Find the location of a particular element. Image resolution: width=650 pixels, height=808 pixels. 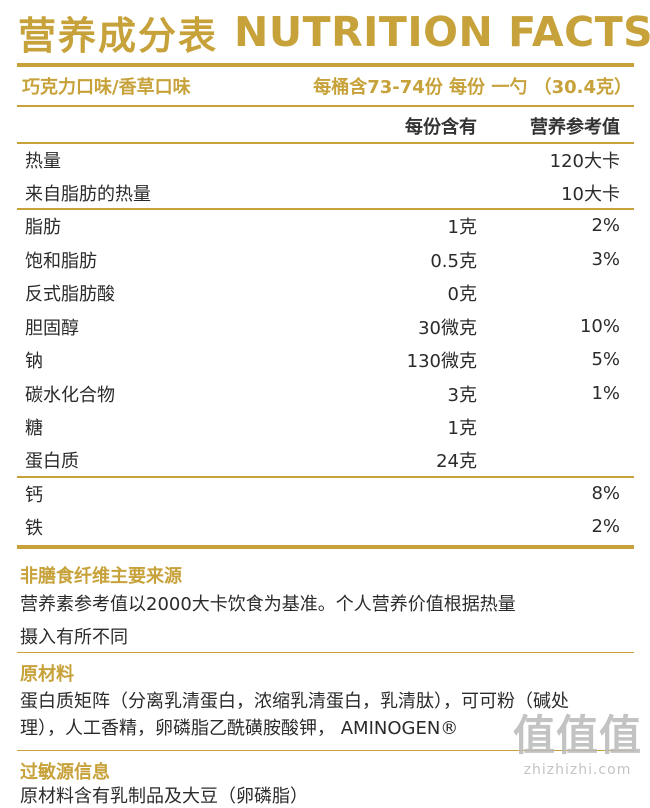

nutrient-name: 糖 is located at coordinates (34, 428).